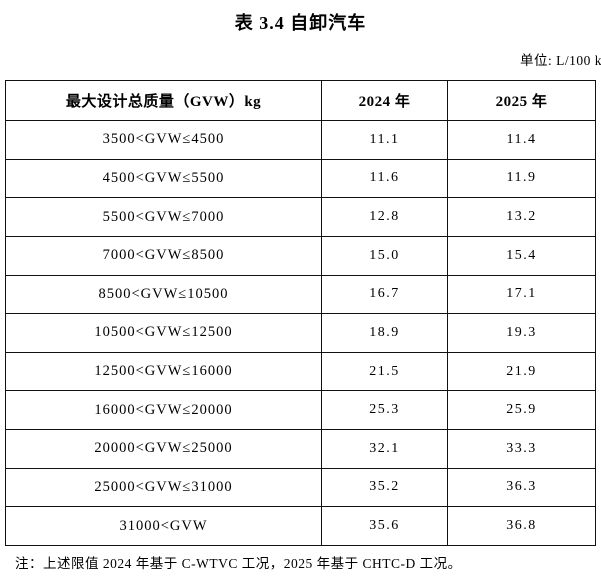 This screenshot has width=601, height=577. Describe the element at coordinates (521, 333) in the screenshot. I see `value-2025-cell: 19.3` at that location.